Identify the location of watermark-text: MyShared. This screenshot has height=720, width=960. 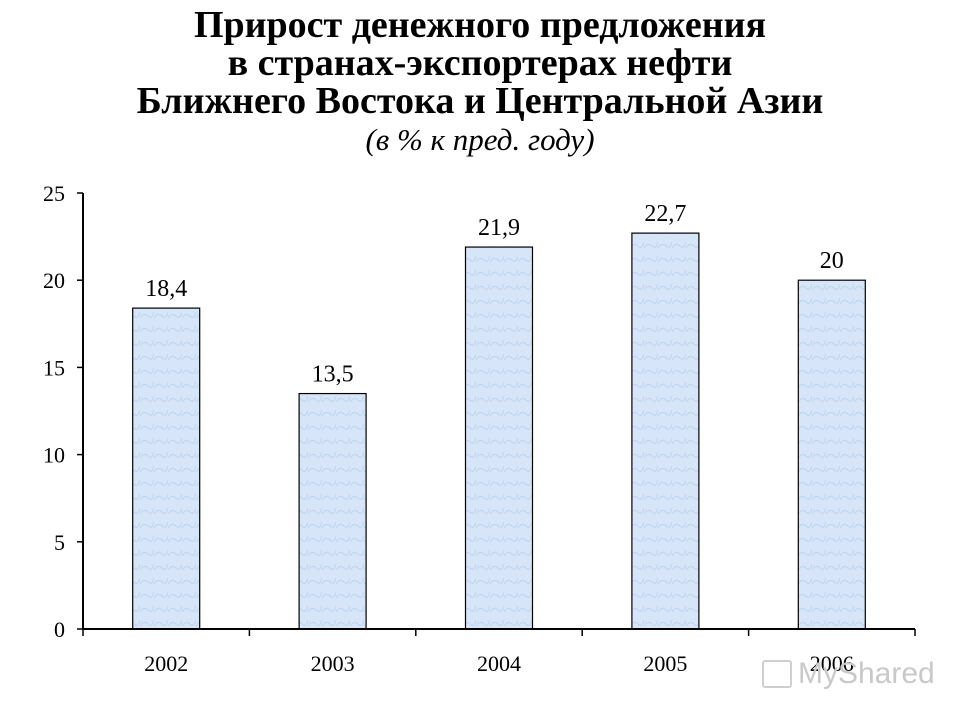
(866, 673).